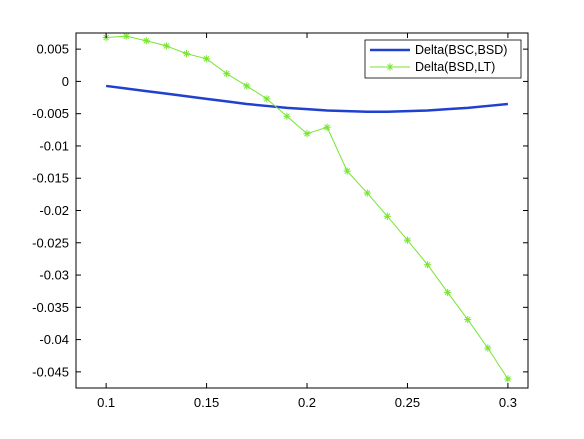  What do you see at coordinates (508, 402) in the screenshot?
I see `x-tick-label-4: 0.3` at bounding box center [508, 402].